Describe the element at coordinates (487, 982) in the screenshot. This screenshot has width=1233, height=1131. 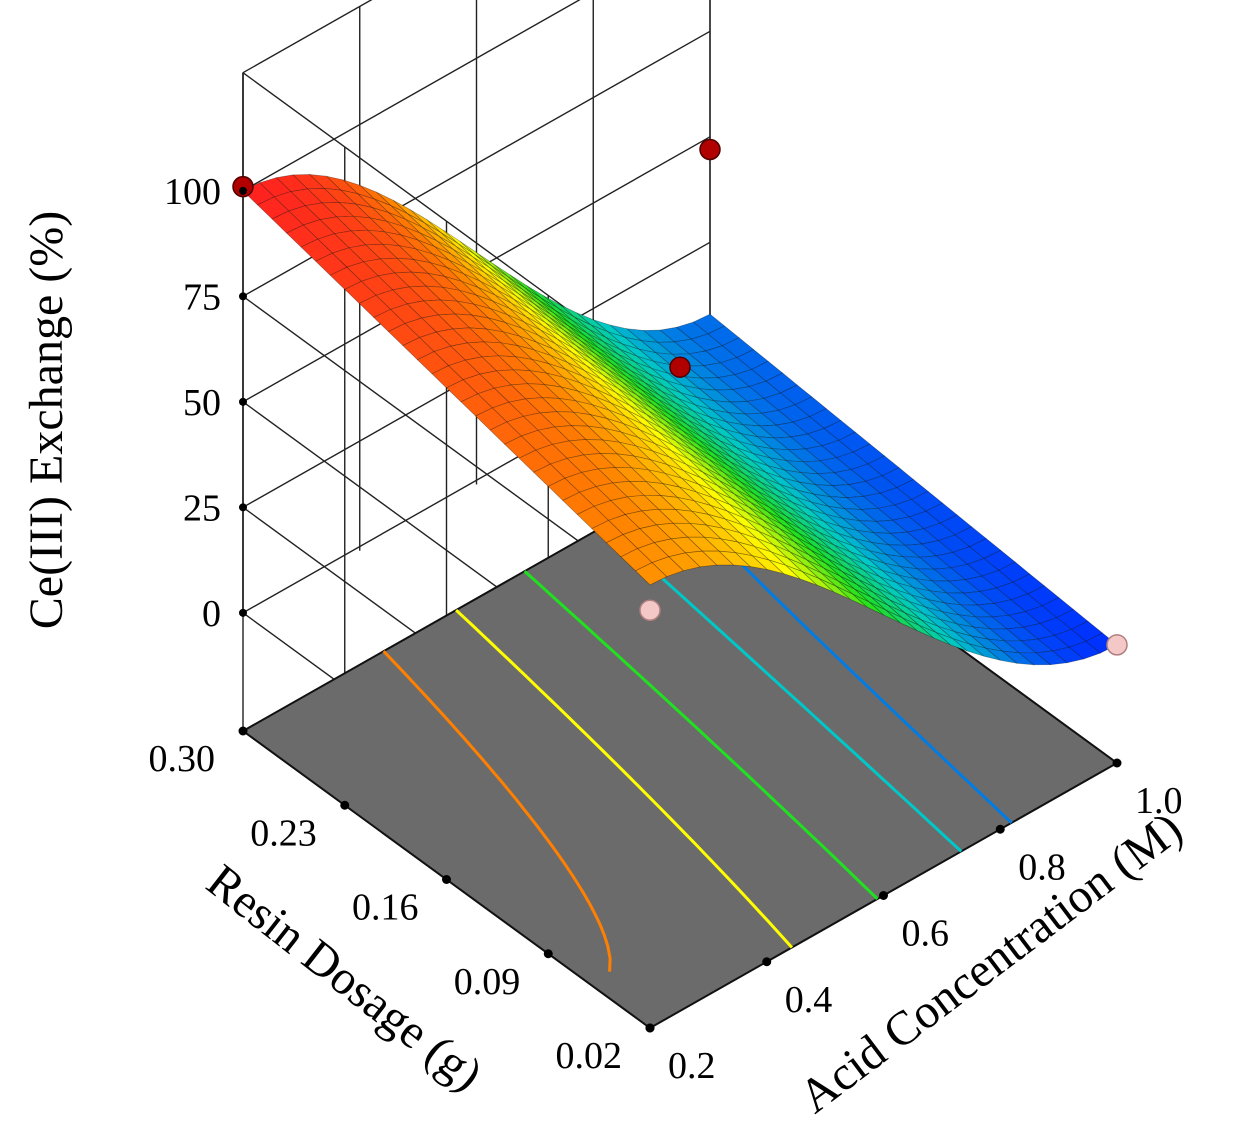
I see `y-tick-label: 0.09` at that location.